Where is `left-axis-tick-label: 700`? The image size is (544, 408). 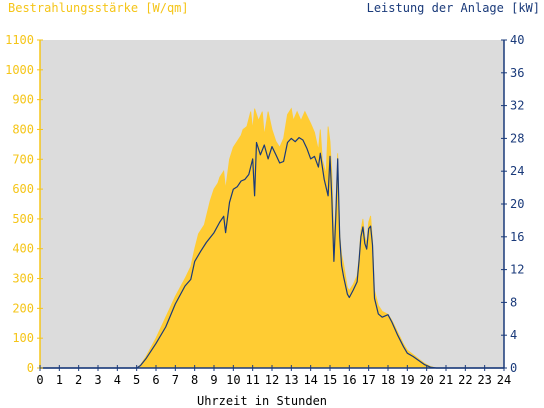 left-axis-tick-label: 700 is located at coordinates (23, 159).